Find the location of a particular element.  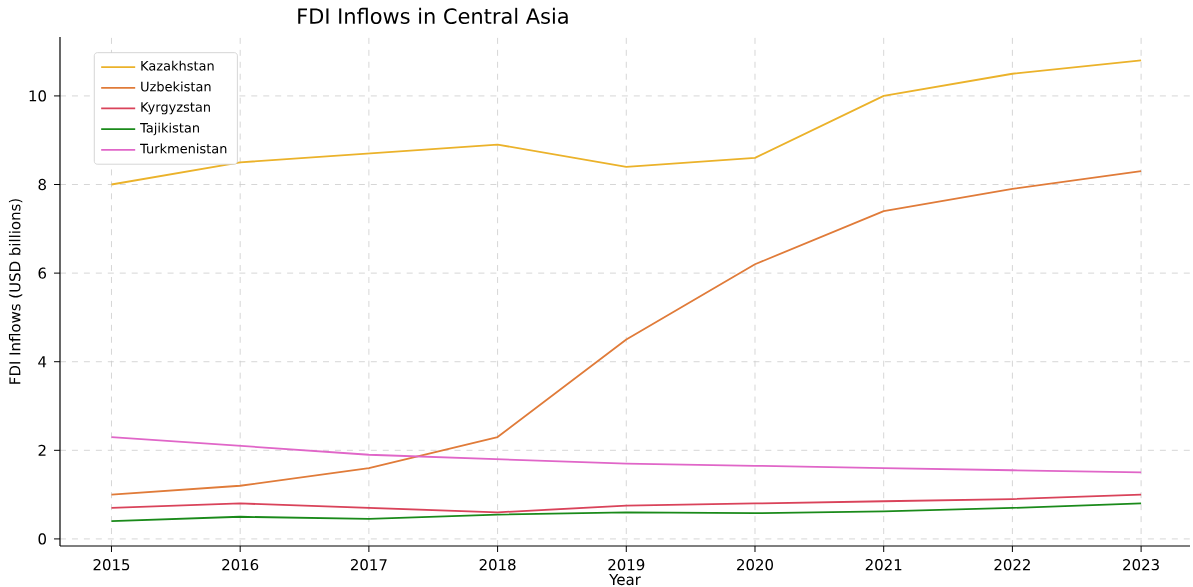

x-tick-label: 2021 is located at coordinates (883, 565).